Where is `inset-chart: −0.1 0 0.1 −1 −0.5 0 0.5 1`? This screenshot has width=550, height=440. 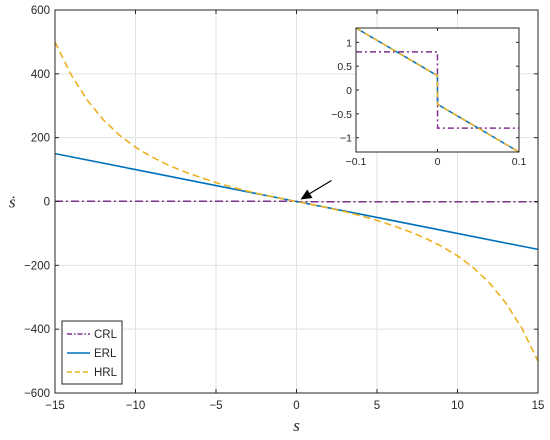
inset-chart: −0.1 0 0.1 −1 −0.5 0 0.5 1 is located at coordinates (429, 97).